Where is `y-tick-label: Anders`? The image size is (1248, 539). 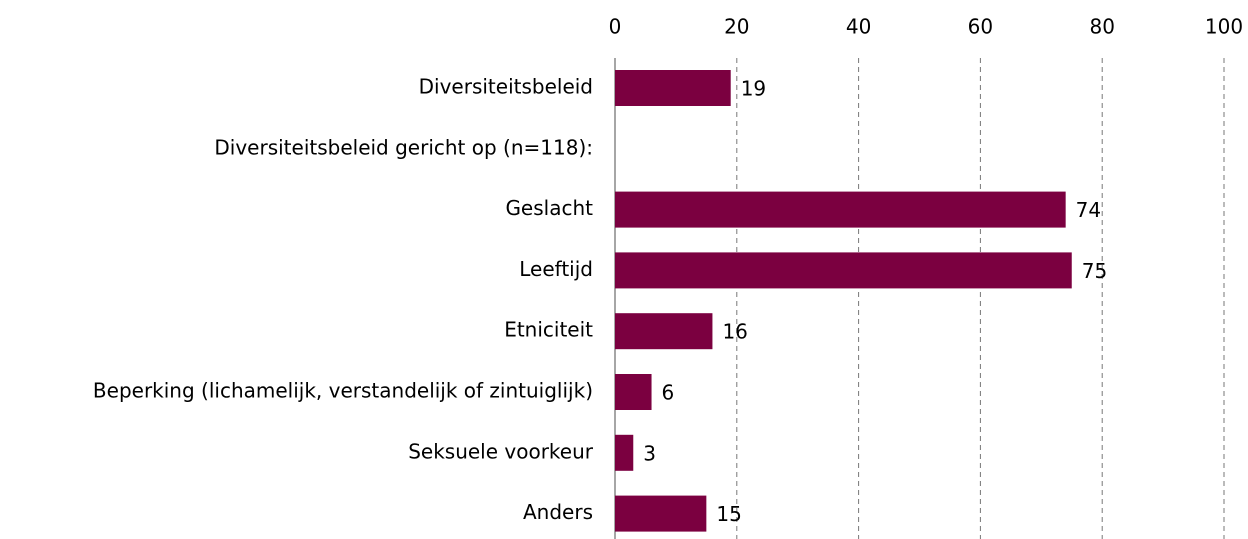
y-tick-label: Anders is located at coordinates (558, 512).